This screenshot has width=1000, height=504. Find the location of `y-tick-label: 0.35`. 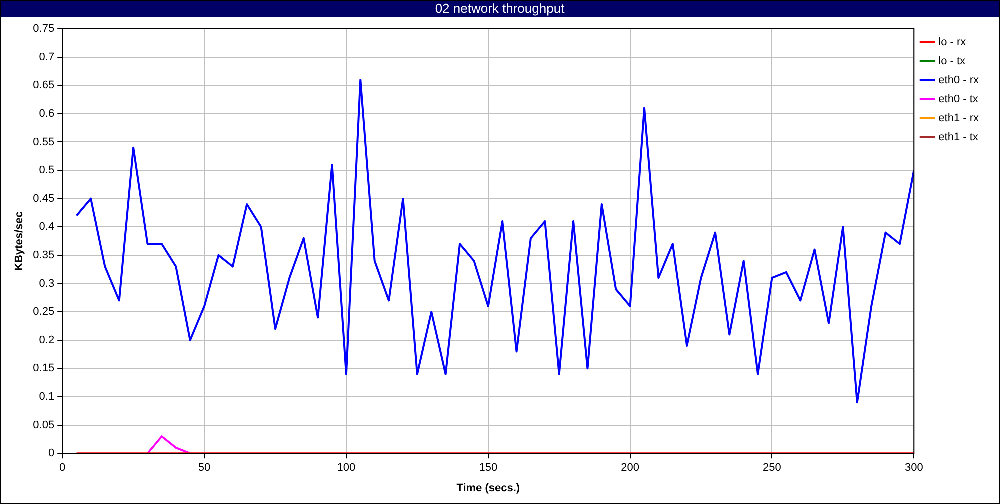

y-tick-label: 0.35 is located at coordinates (44, 255).